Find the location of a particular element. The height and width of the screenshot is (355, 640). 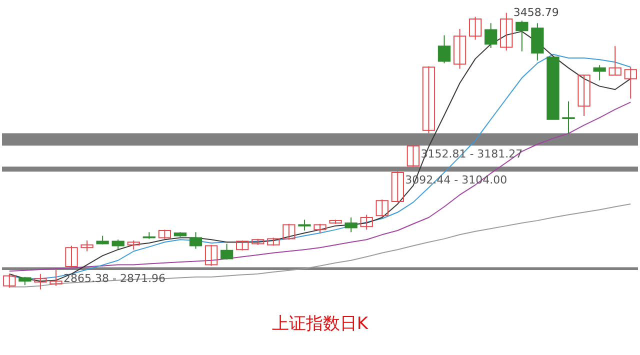

text: 上证指数日K is located at coordinates (320, 324).